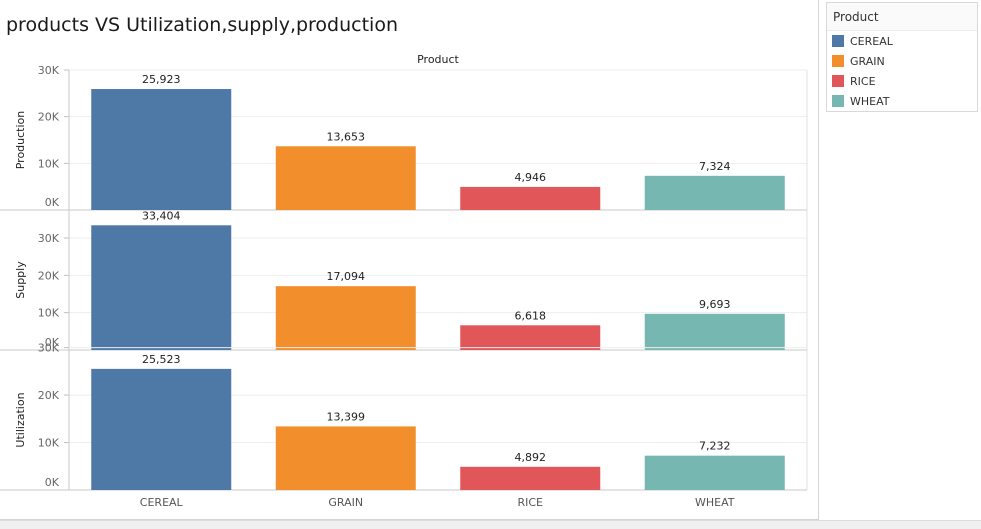 Image resolution: width=981 pixels, height=529 pixels. Describe the element at coordinates (530, 198) in the screenshot. I see `bar-production-rice` at that location.